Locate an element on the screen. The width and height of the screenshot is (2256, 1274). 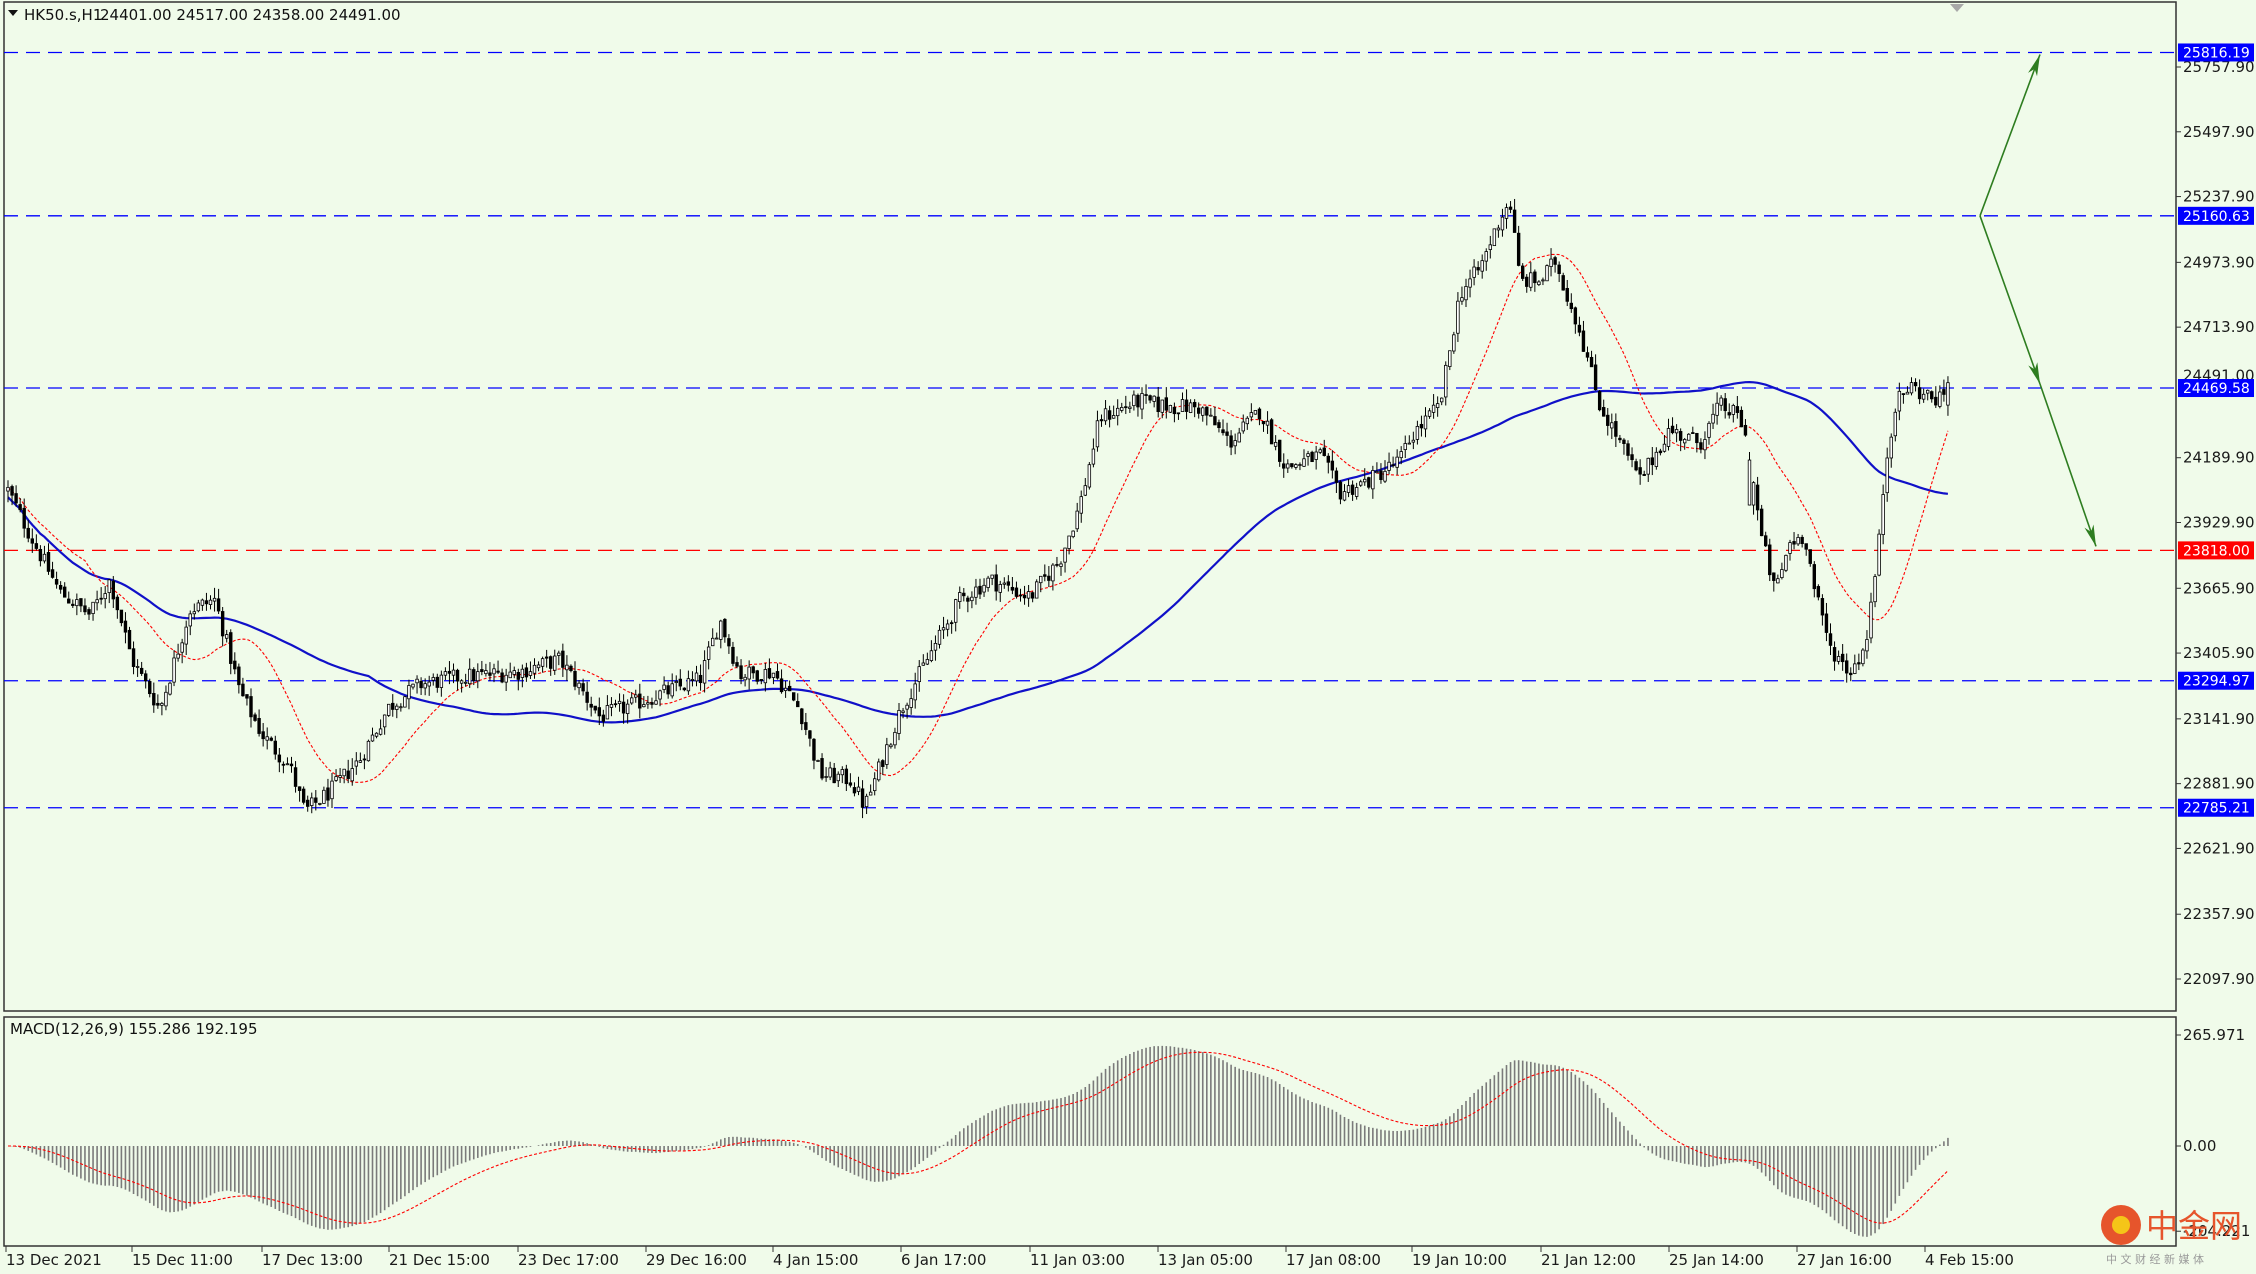
macd-axis-label: 265.971 is located at coordinates (2214, 1035).